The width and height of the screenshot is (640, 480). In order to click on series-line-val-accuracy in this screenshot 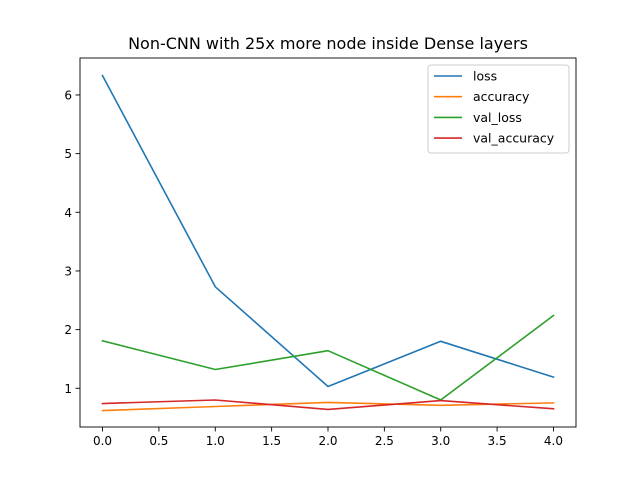, I will do `click(328, 405)`.